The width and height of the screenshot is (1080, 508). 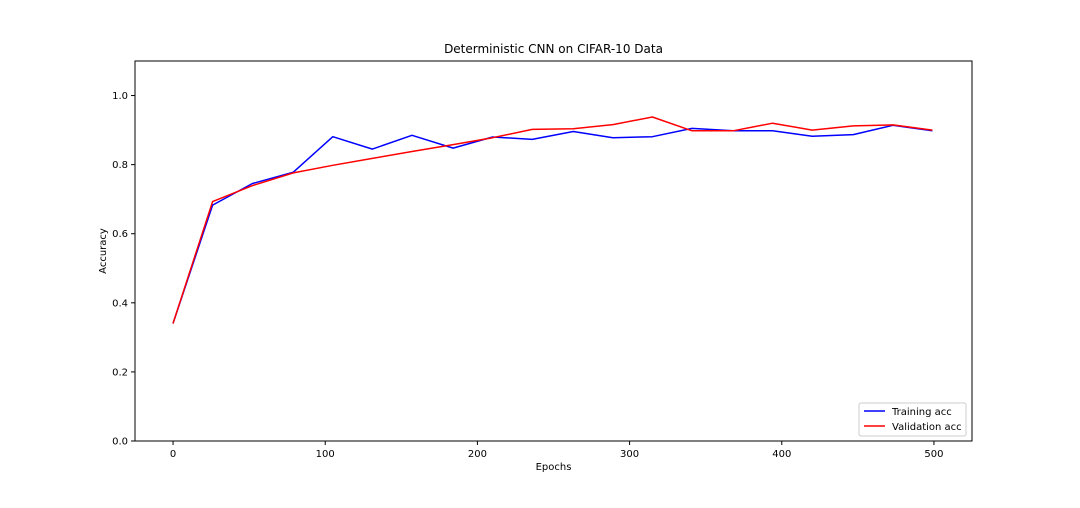 I want to click on x-tick-label: 0, so click(x=173, y=454).